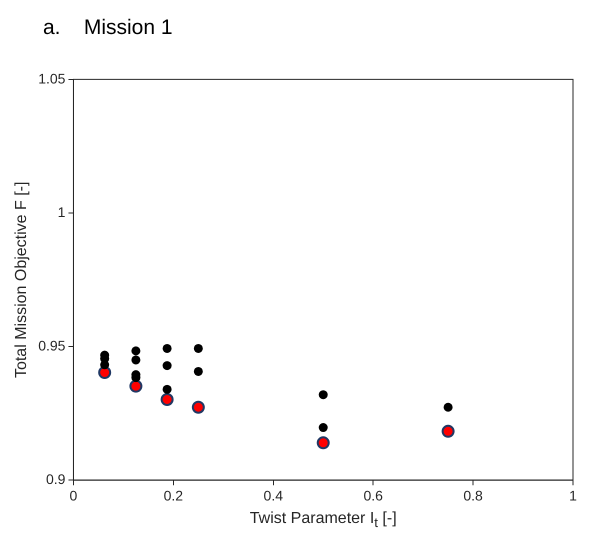  I want to click on x-tick-label: 0, so click(74, 495).